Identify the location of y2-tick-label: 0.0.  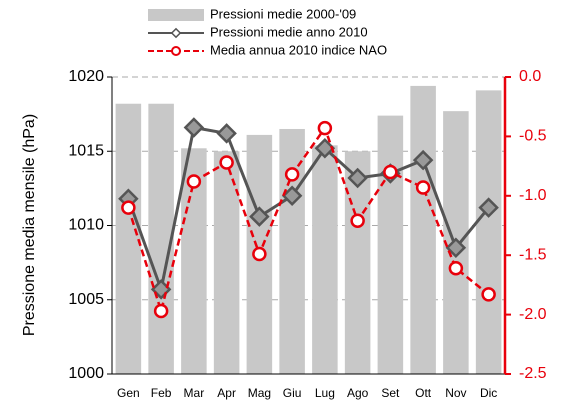
(530, 76).